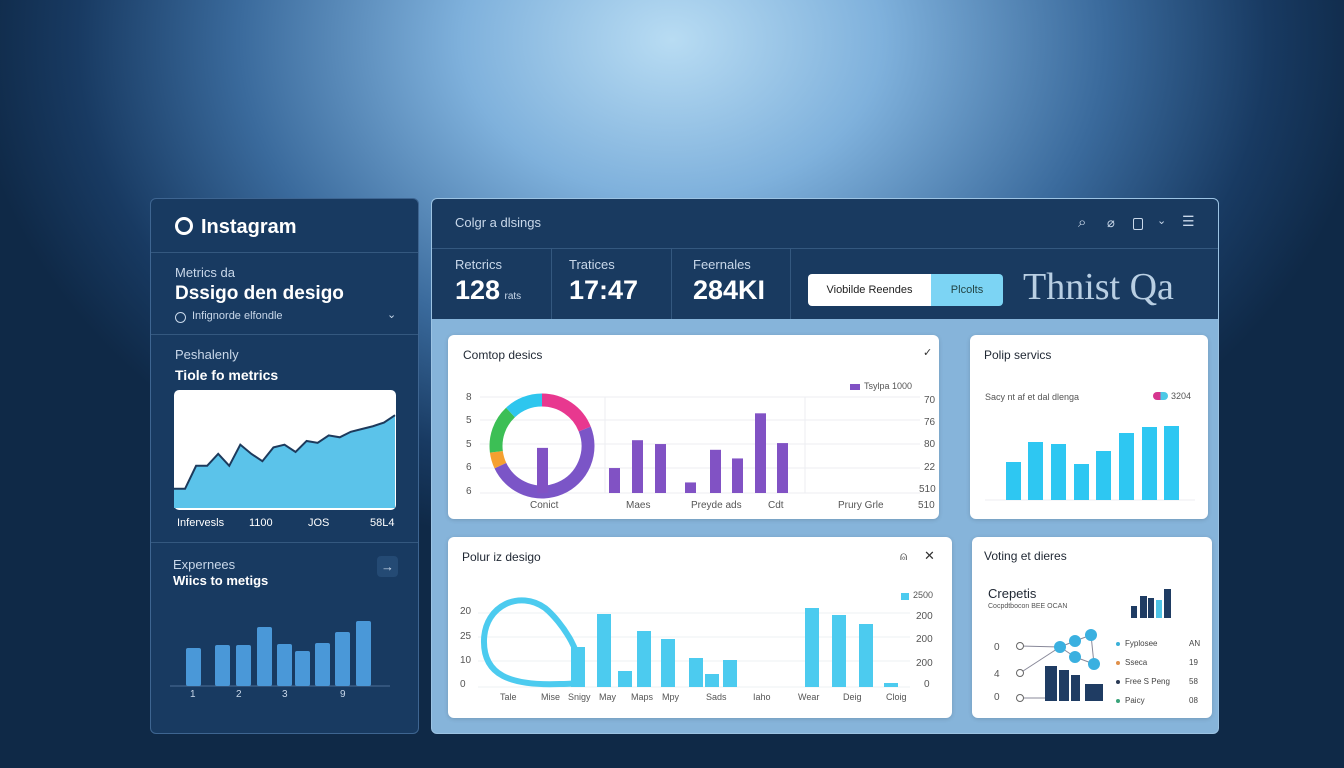 The height and width of the screenshot is (768, 1344). Describe the element at coordinates (498, 222) in the screenshot. I see `header-title: Colgr a dlsings` at that location.